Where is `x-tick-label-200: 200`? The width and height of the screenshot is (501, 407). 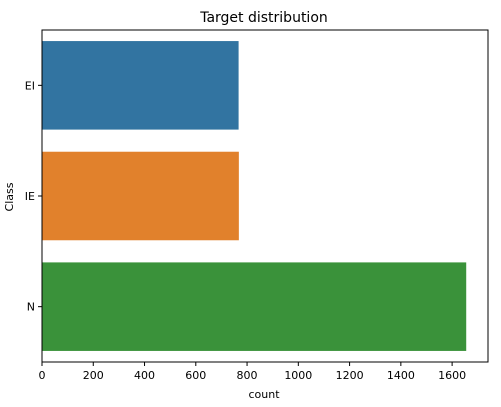 x-tick-label-200: 200 is located at coordinates (93, 375).